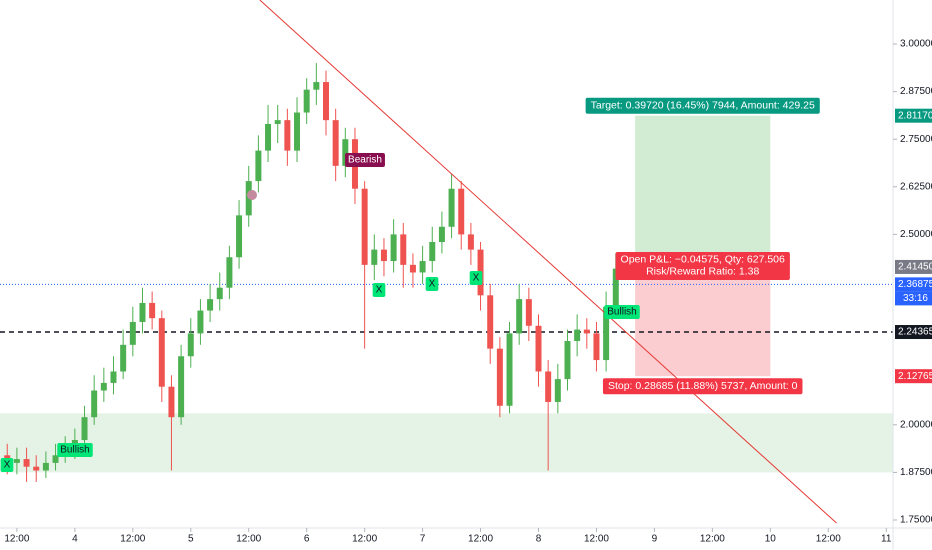 Image resolution: width=932 pixels, height=550 pixels. I want to click on x-tick-label: 11, so click(886, 539).